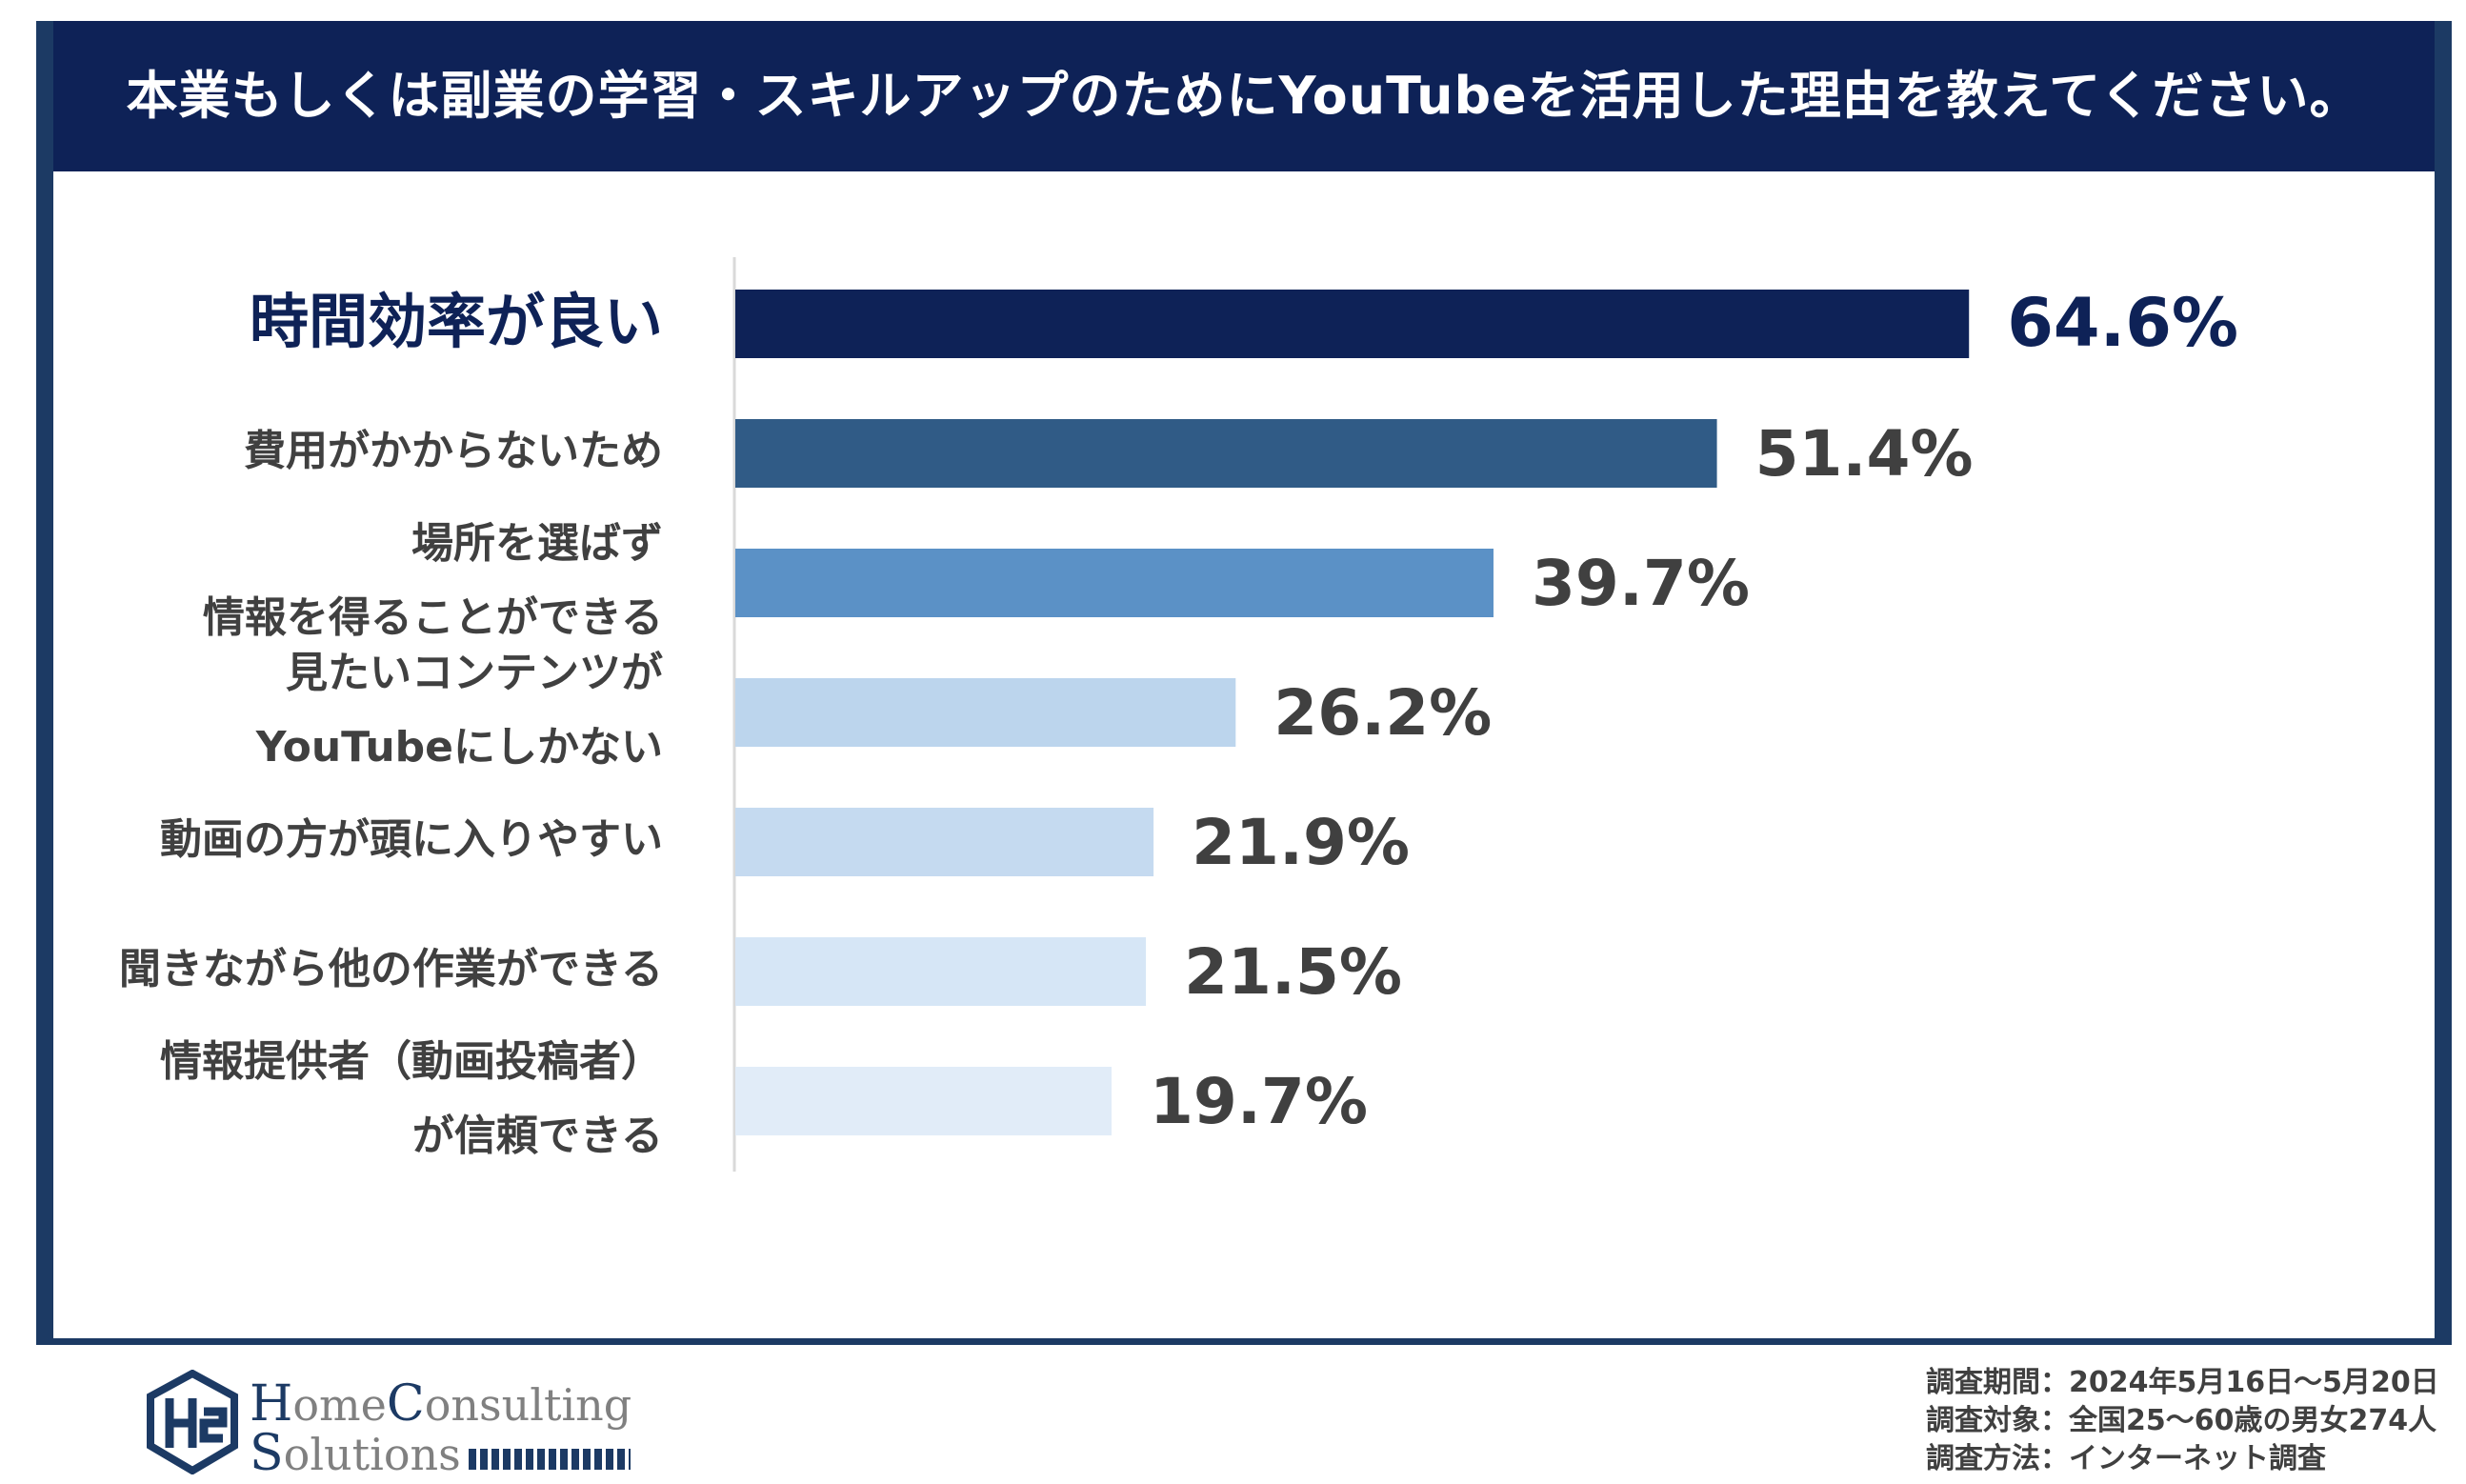 Image resolution: width=2466 pixels, height=1484 pixels. What do you see at coordinates (432, 618) in the screenshot?
I see `category-label-line: 情報を得ることができる` at bounding box center [432, 618].